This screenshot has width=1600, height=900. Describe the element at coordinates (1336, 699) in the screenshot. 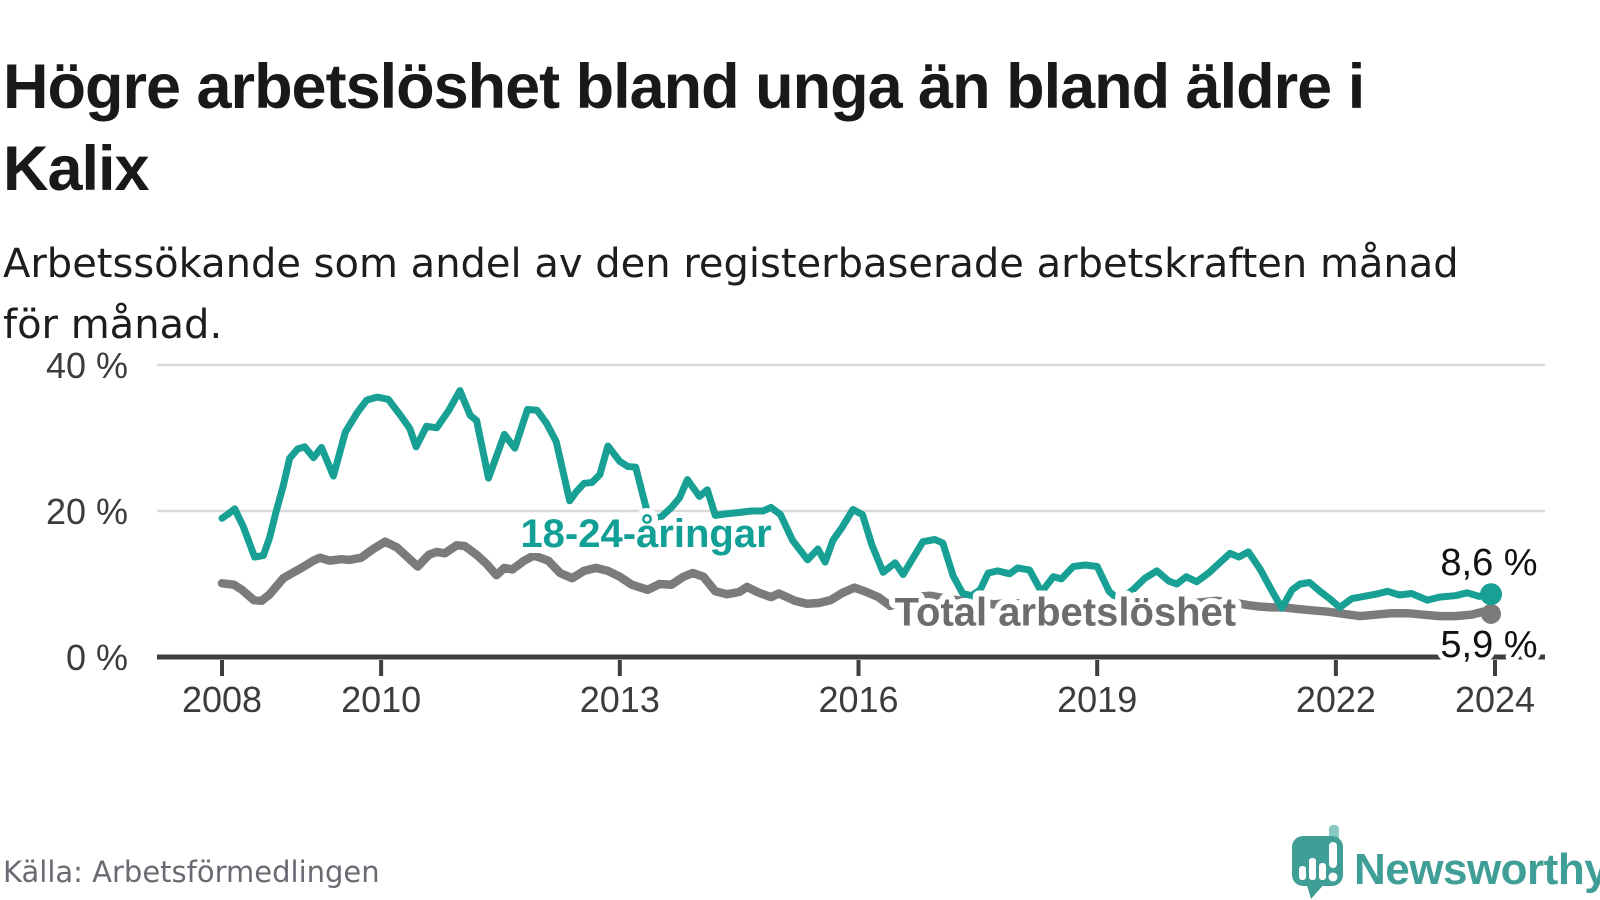

I see `x-tick-label-2022: 2022` at that location.